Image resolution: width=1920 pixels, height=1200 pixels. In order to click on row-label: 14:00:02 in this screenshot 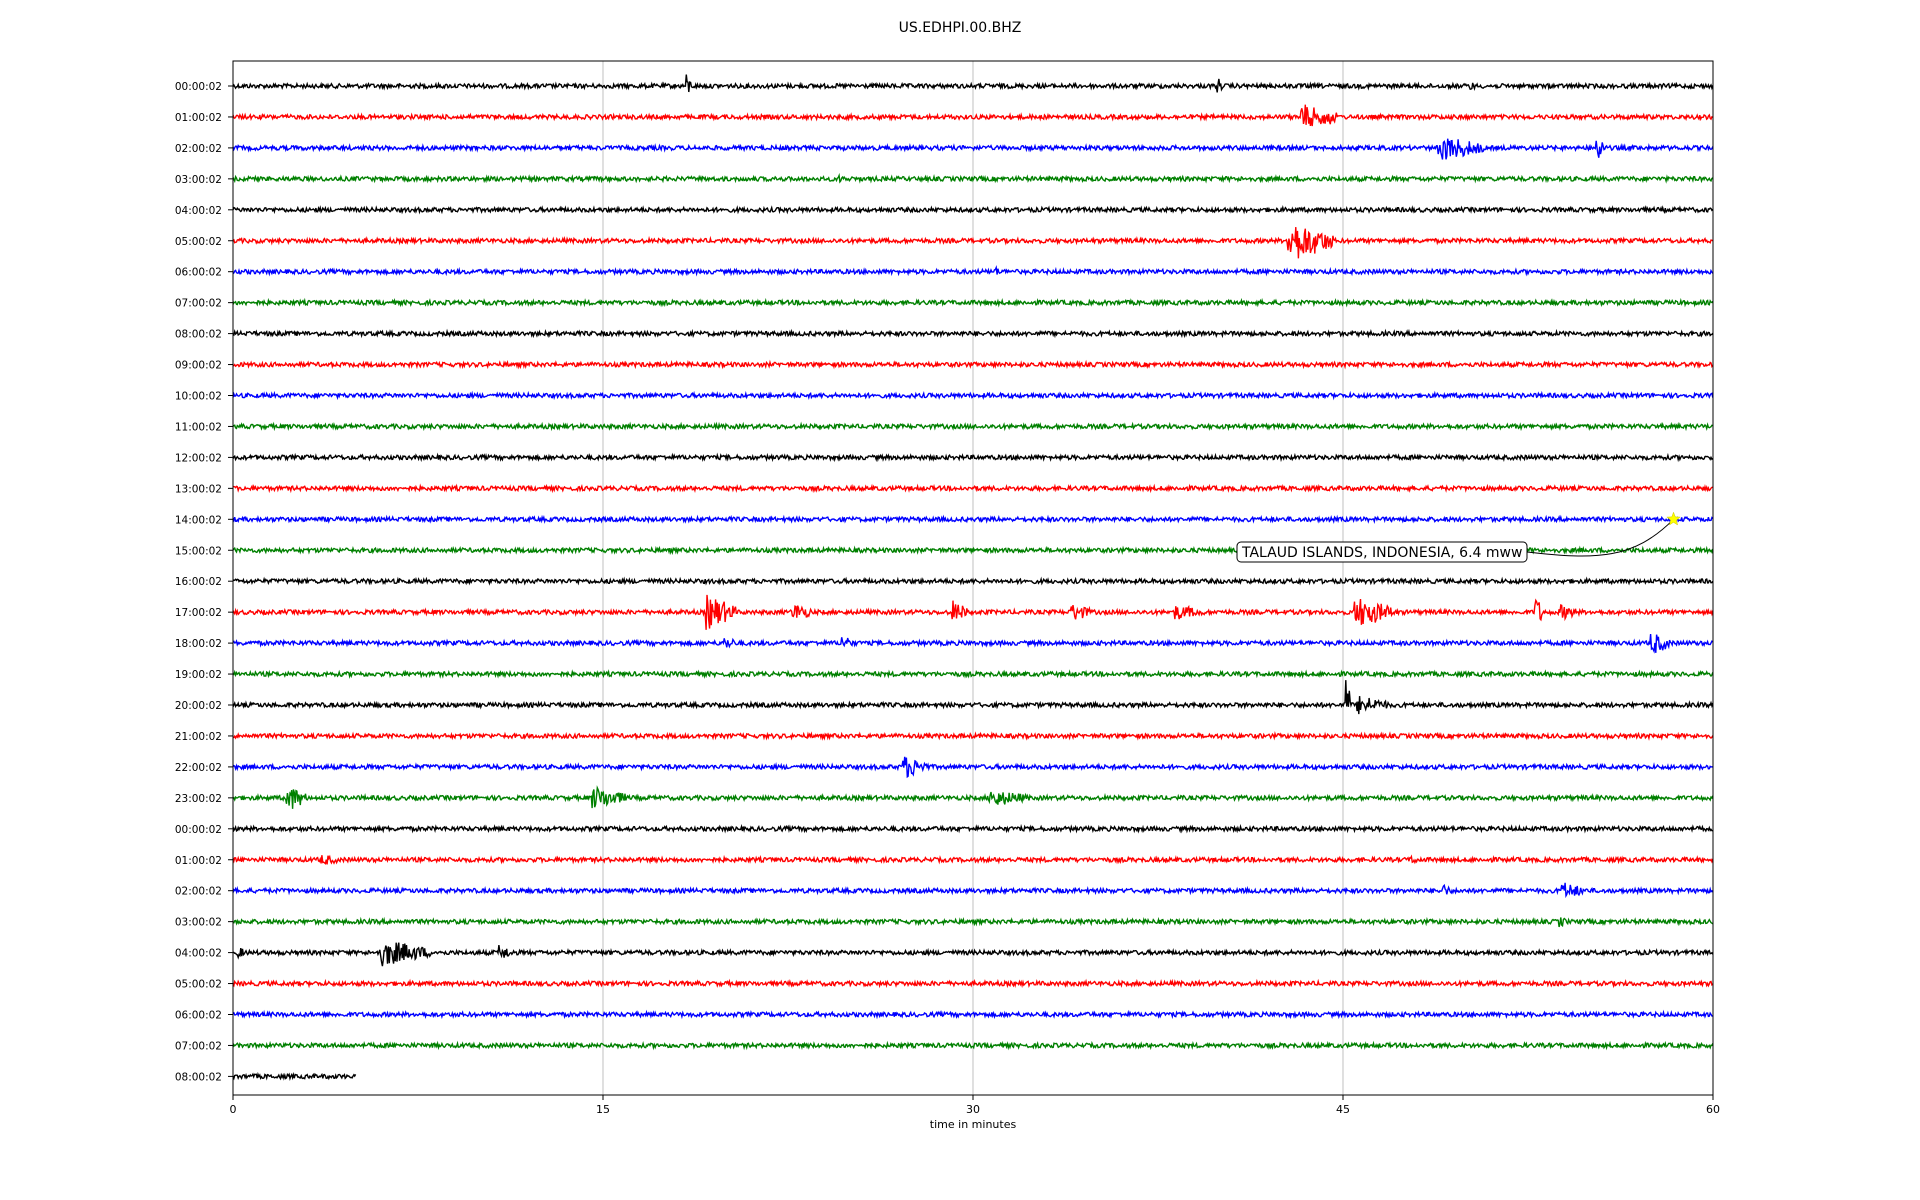, I will do `click(198, 520)`.